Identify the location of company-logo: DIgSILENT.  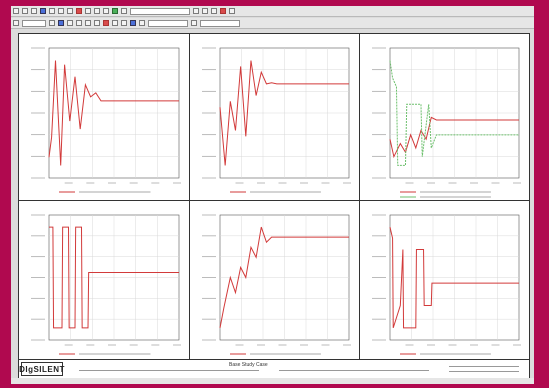
(41, 369).